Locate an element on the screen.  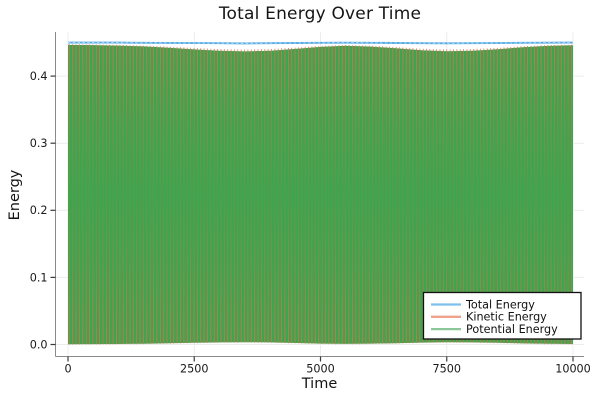
y-axis-tick-label: 0.4 is located at coordinates (39, 76).